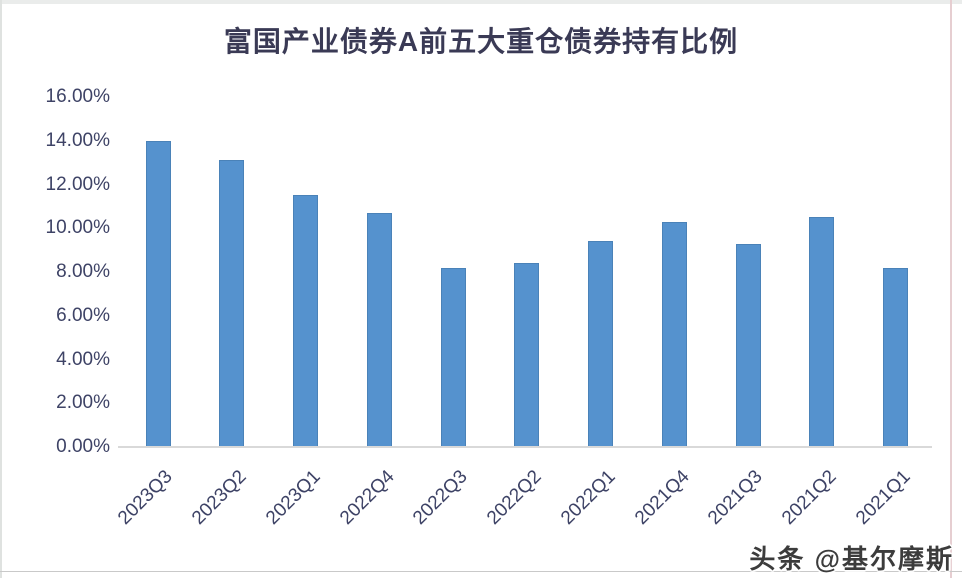  I want to click on bar-2021Q4, so click(674, 334).